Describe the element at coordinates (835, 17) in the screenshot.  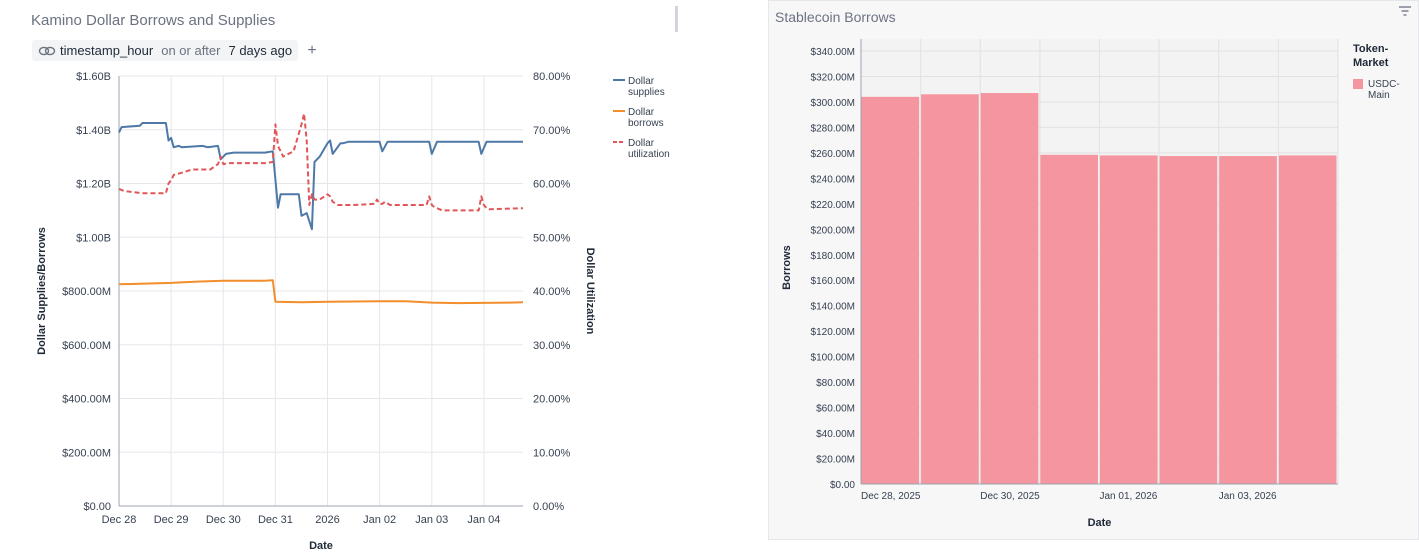
I see `right-chart-title: Stablecoin Borrows` at that location.